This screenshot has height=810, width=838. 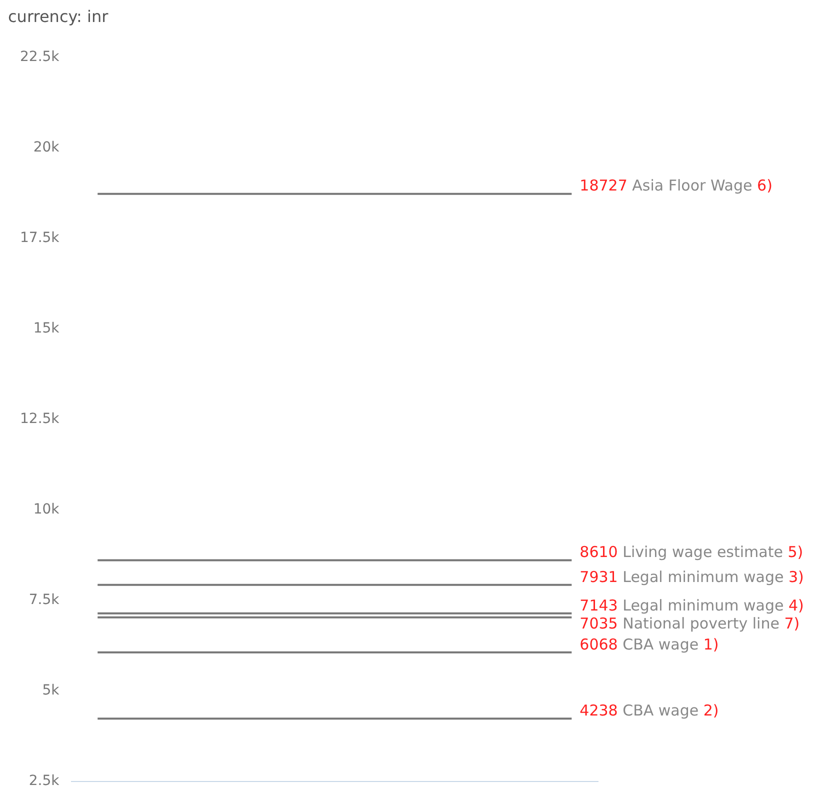 What do you see at coordinates (44, 600) in the screenshot?
I see `y-tick-label: 7.5k` at bounding box center [44, 600].